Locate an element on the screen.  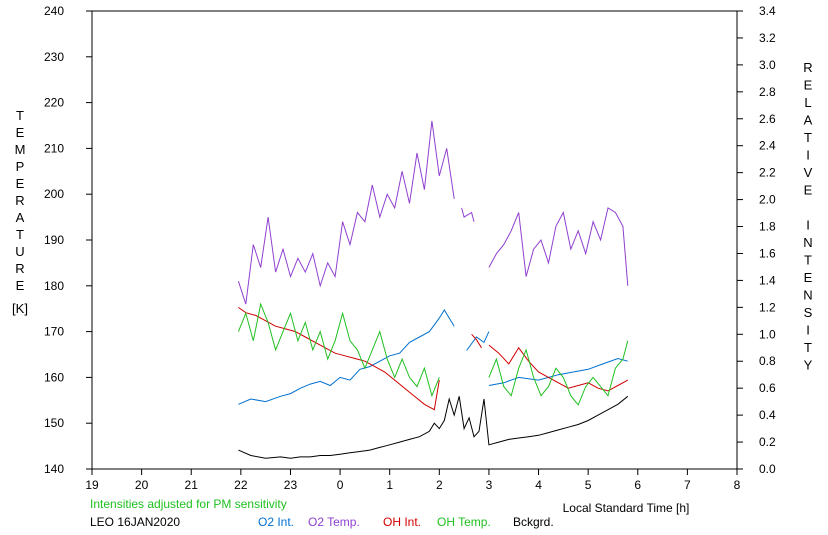
series-line-bckgrd is located at coordinates (433, 427).